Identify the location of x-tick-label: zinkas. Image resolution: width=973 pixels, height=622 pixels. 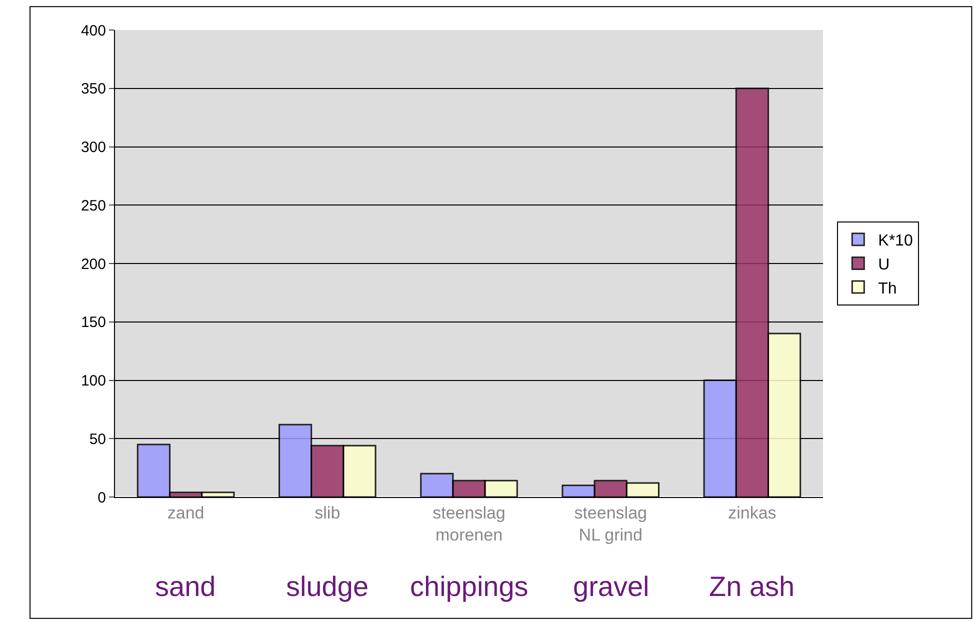
(752, 512).